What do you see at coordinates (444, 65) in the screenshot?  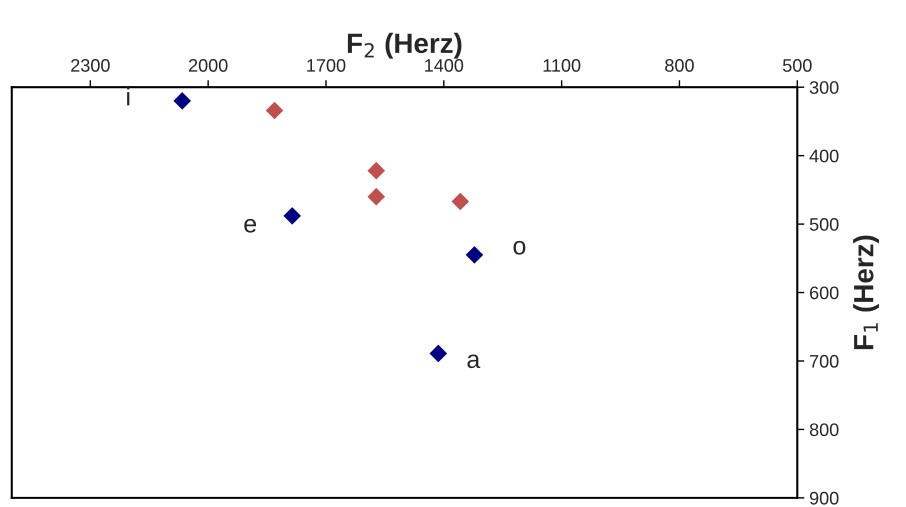 I see `x-tick-label: 1400` at bounding box center [444, 65].